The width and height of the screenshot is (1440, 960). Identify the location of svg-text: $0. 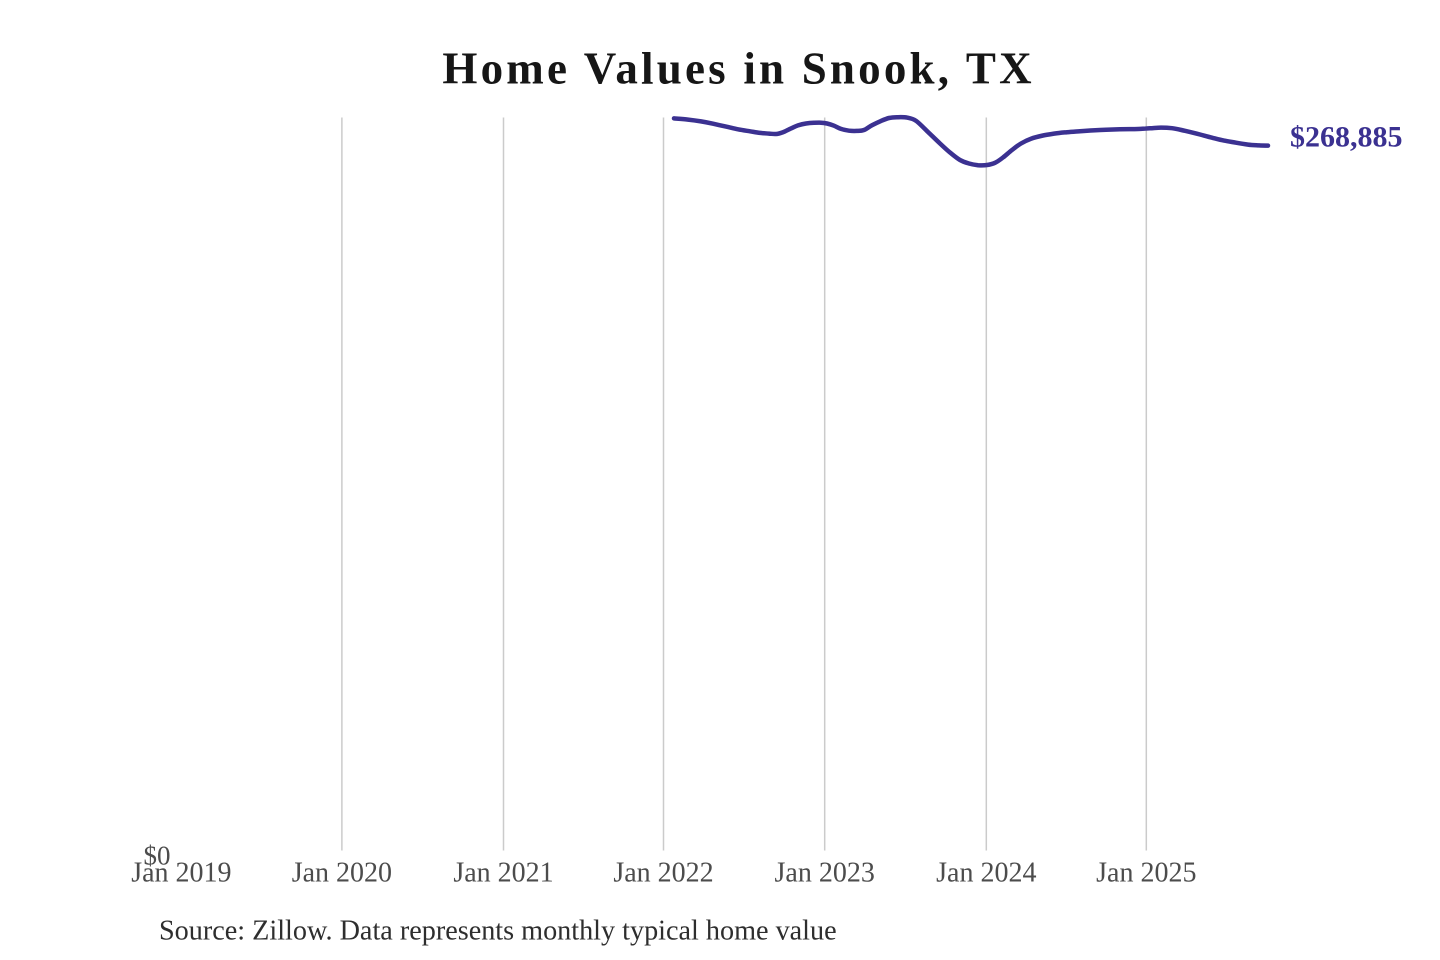
(157, 856).